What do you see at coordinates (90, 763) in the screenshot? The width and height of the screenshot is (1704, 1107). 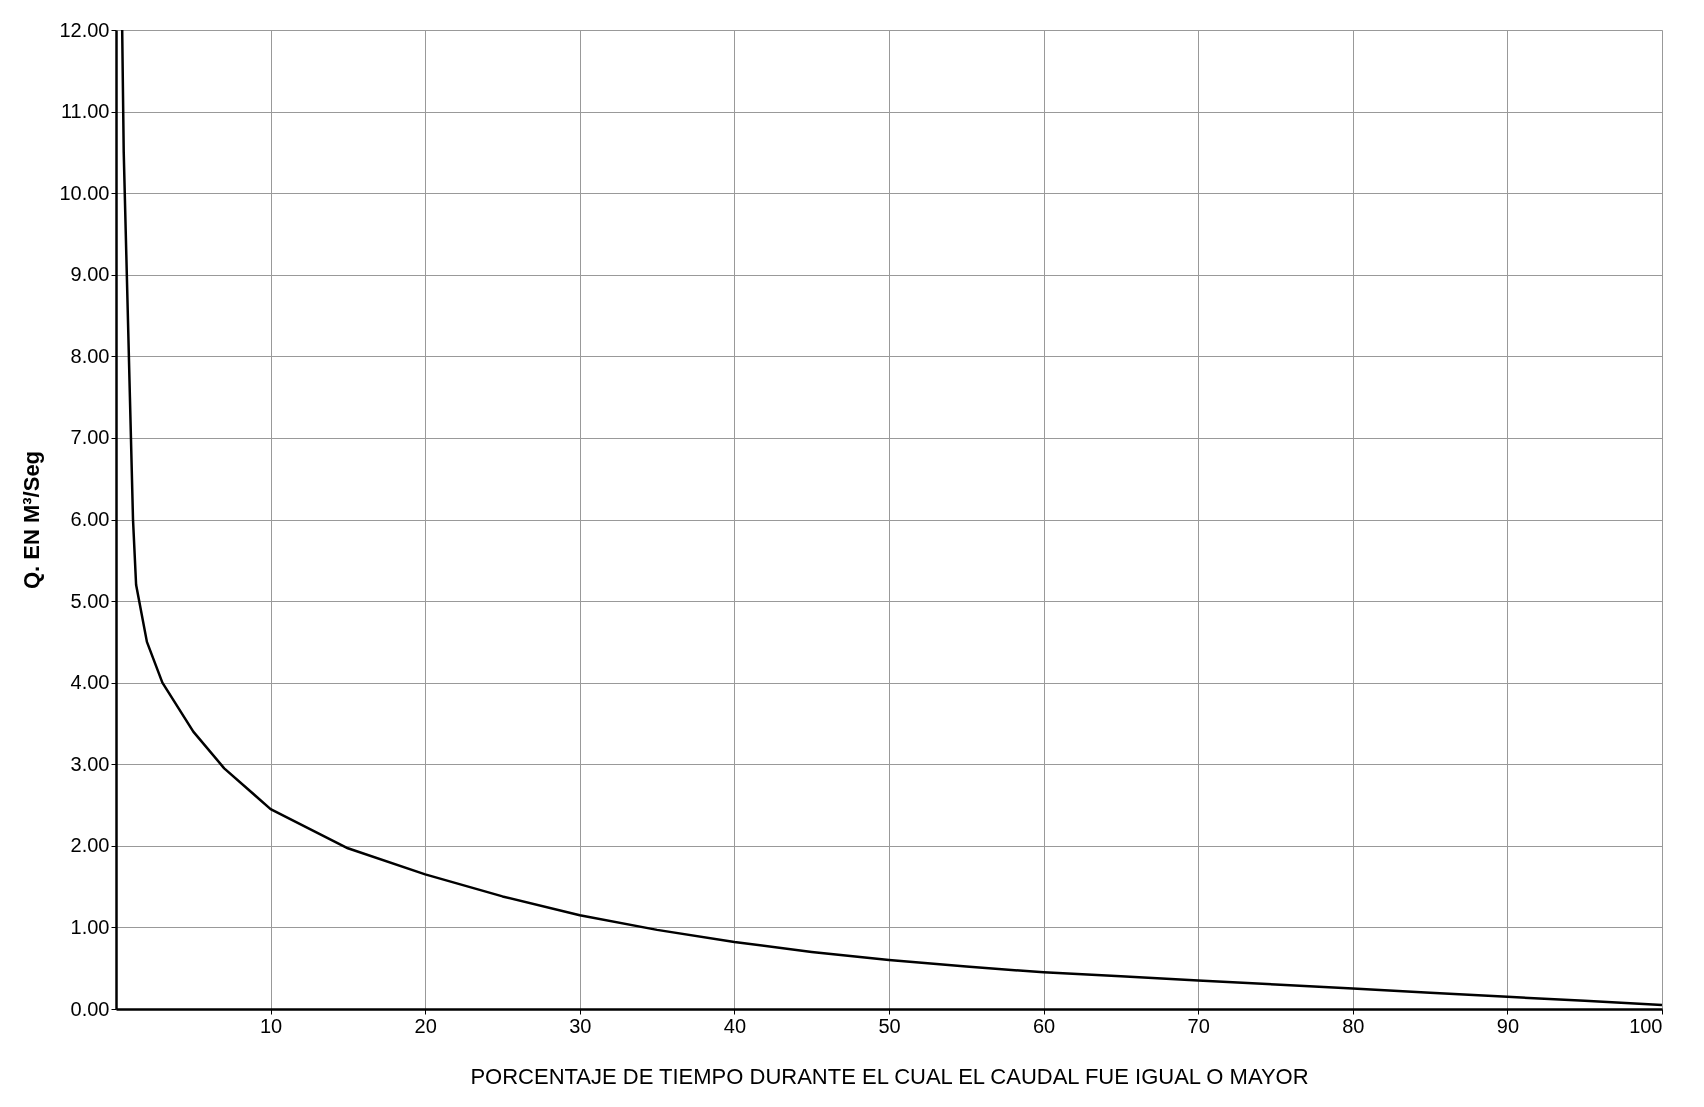 I see `y-tick-label: 3.00` at bounding box center [90, 763].